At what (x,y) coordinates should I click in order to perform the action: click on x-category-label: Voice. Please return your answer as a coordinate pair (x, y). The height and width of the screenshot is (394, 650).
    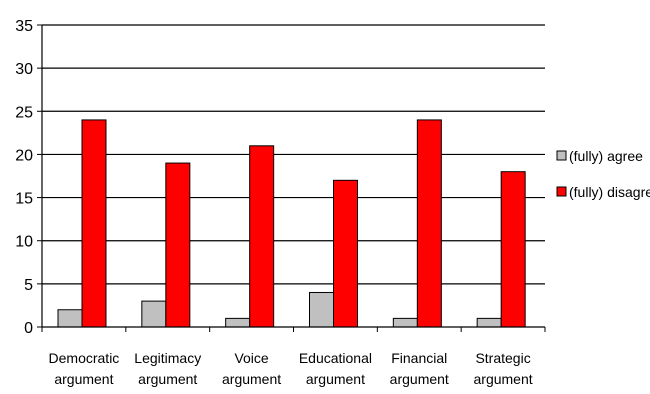
    Looking at the image, I should click on (251, 358).